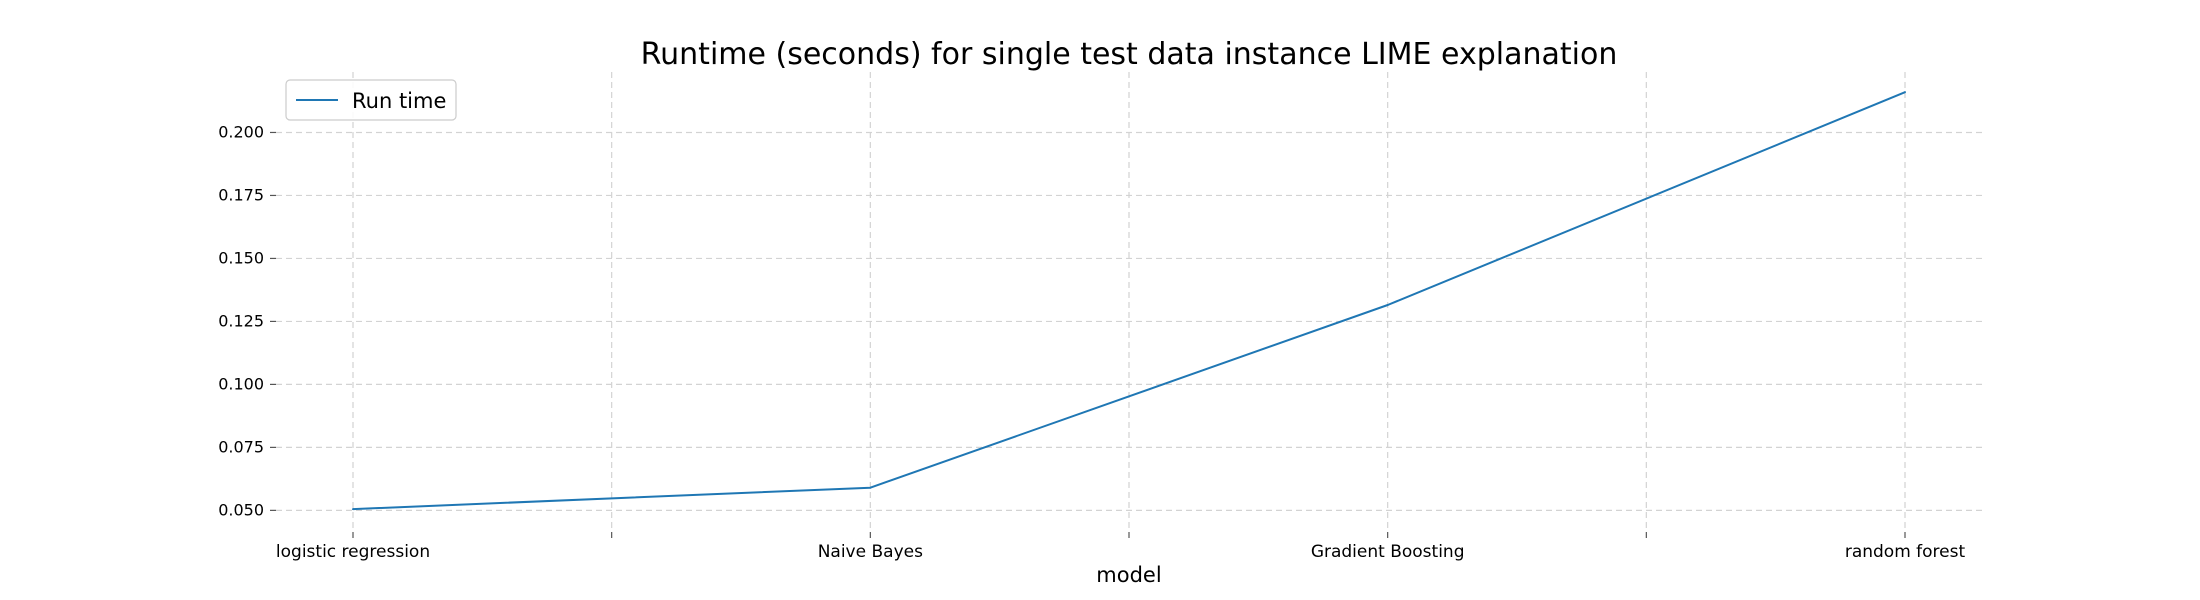 The width and height of the screenshot is (2200, 600). I want to click on x-axis-label: model, so click(1128, 575).